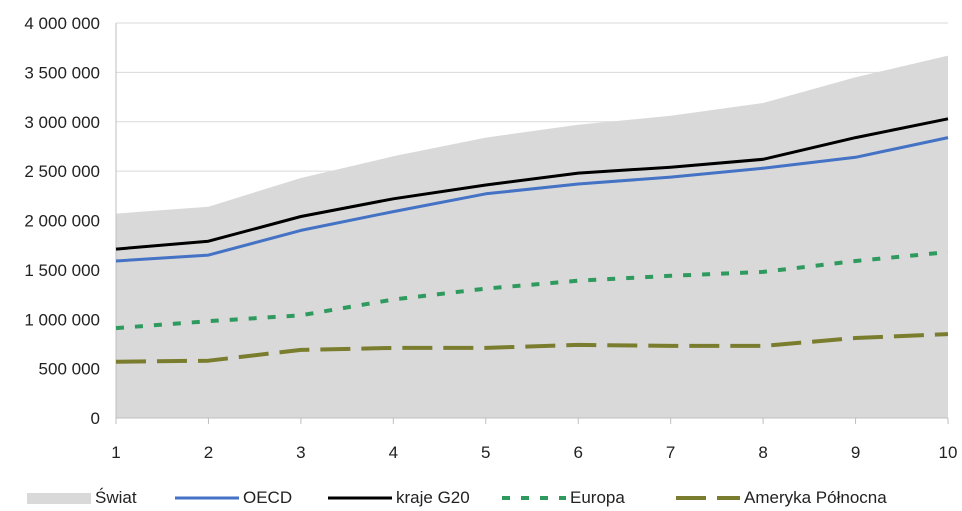  What do you see at coordinates (393, 452) in the screenshot?
I see `x-tick-label: 4` at bounding box center [393, 452].